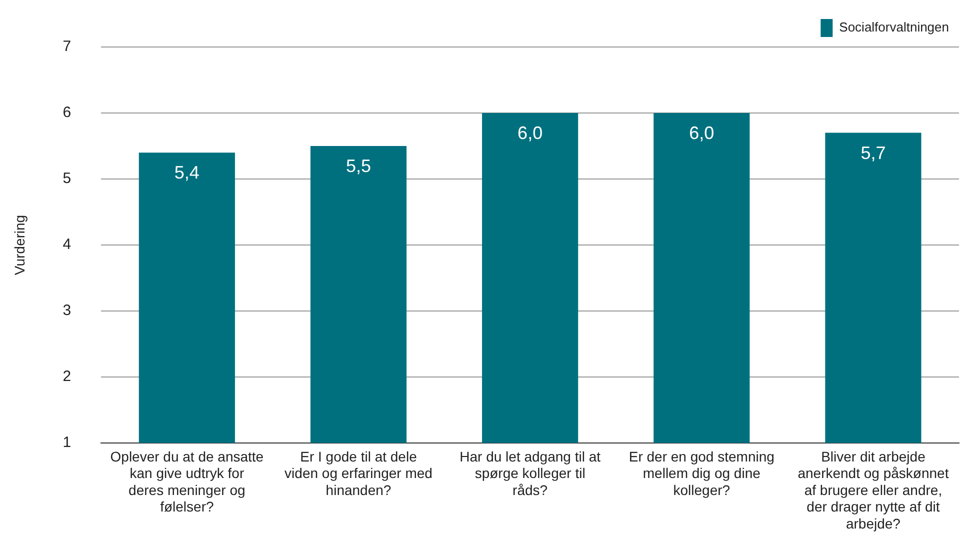  What do you see at coordinates (67, 311) in the screenshot?
I see `y-tick-label: 3` at bounding box center [67, 311].